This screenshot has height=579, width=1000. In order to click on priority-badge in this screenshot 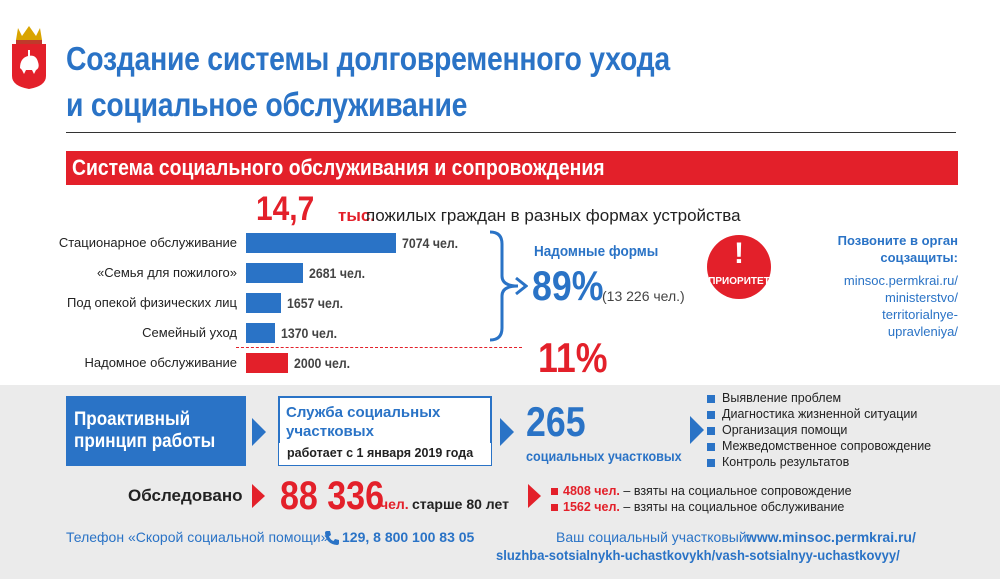, I will do `click(739, 267)`.